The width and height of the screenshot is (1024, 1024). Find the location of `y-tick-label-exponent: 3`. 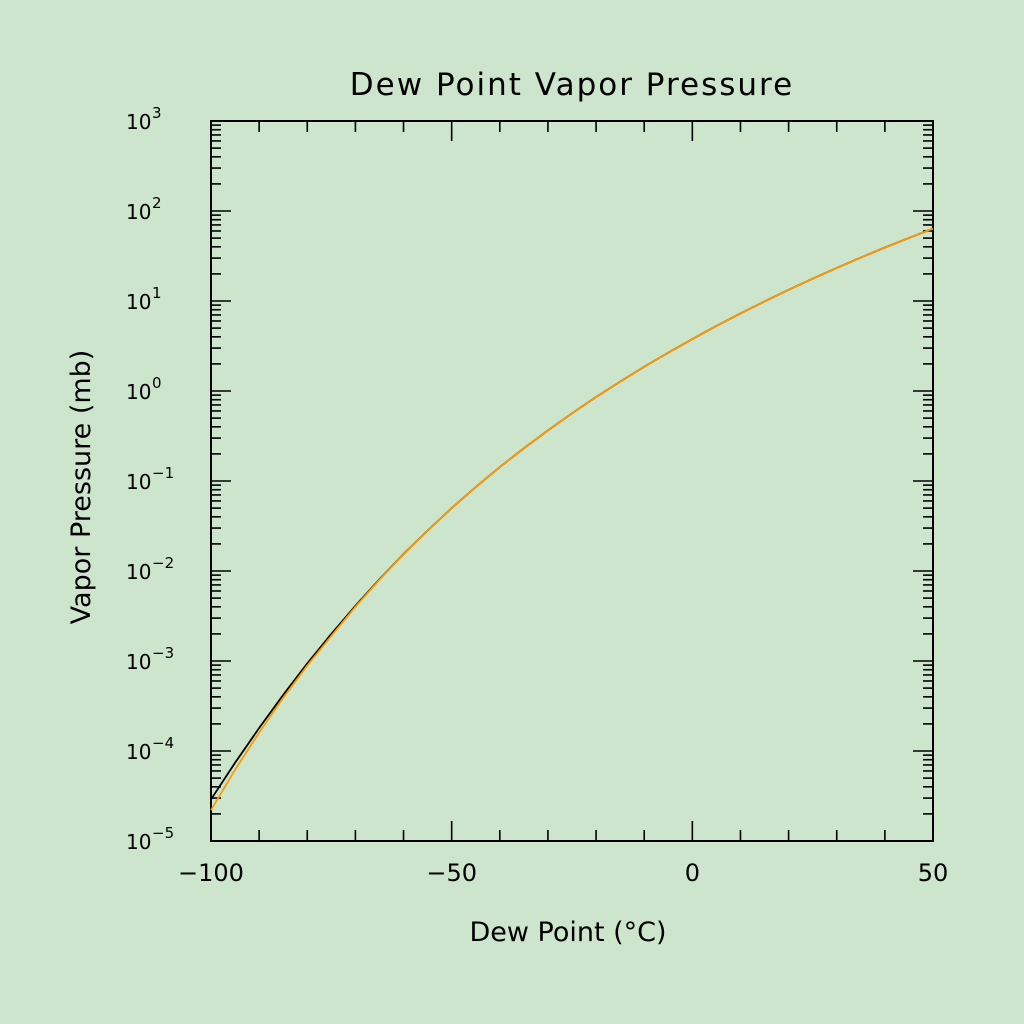

y-tick-label-exponent: 3 is located at coordinates (157, 113).